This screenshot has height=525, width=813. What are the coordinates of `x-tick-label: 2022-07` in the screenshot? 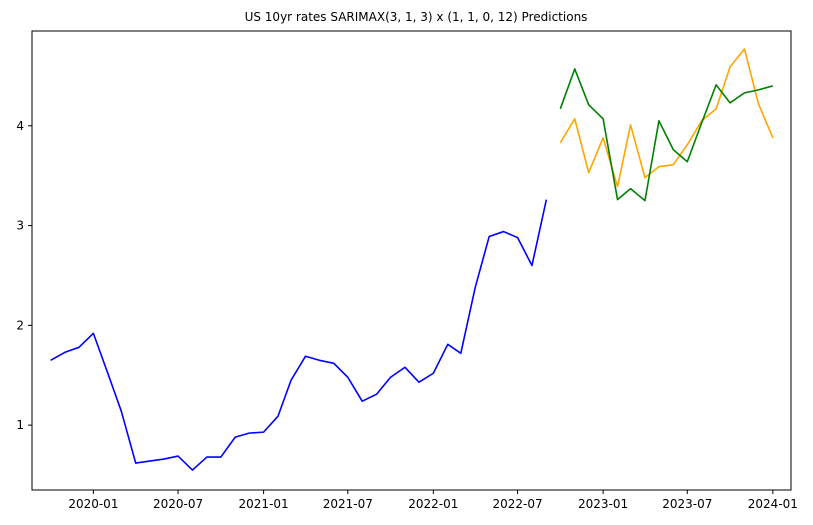 It's located at (517, 504).